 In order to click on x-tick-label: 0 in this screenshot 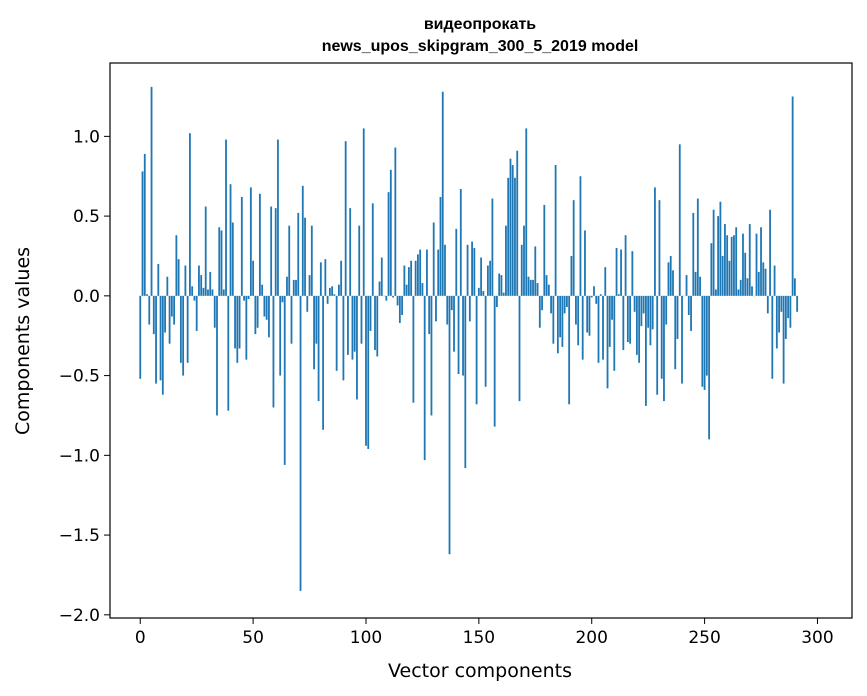, I will do `click(140, 638)`.